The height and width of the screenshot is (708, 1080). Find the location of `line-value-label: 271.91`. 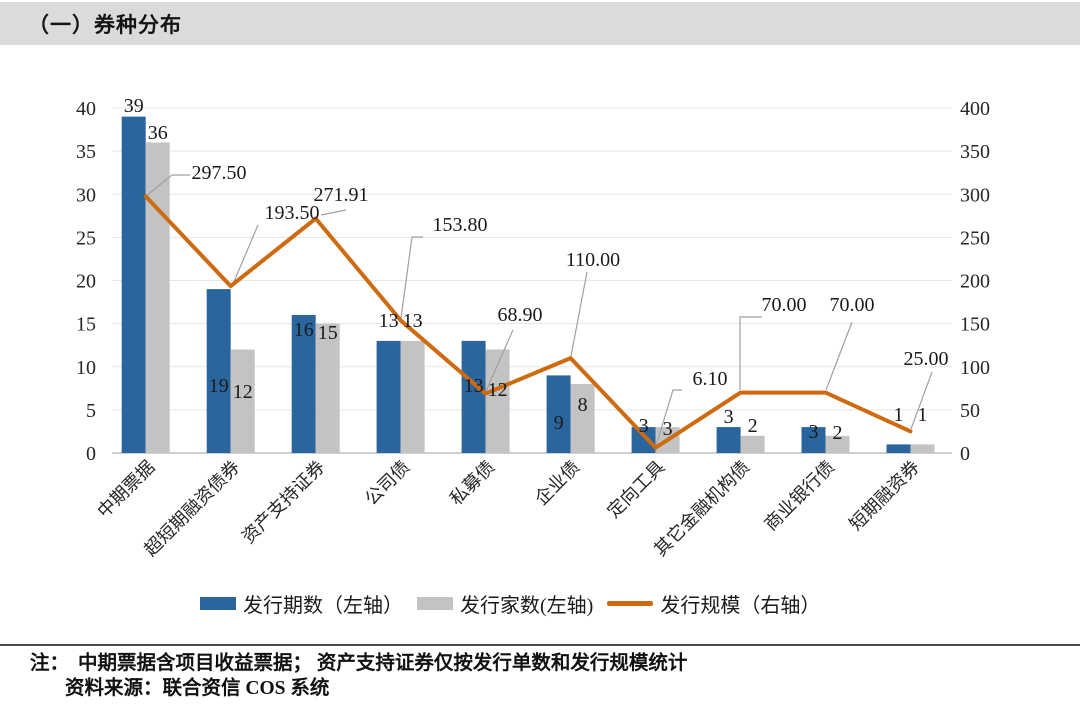

line-value-label: 271.91 is located at coordinates (341, 195).